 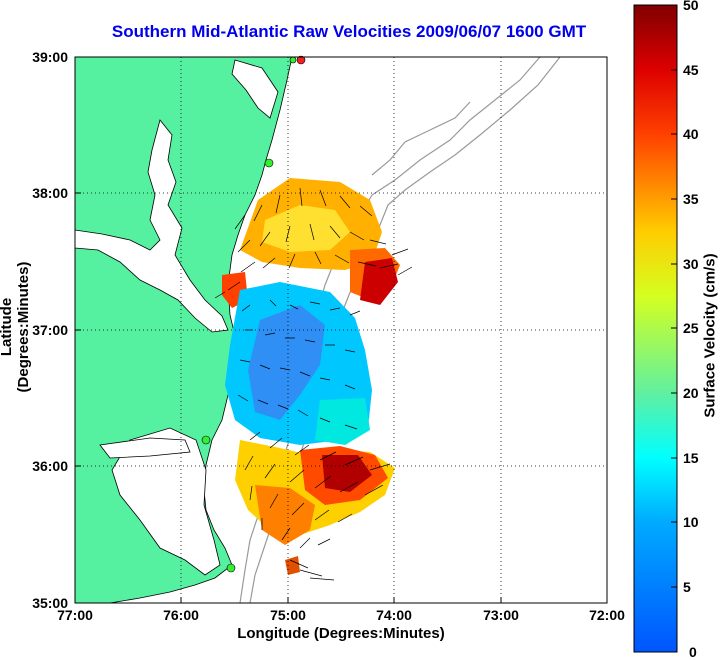 I want to click on colorbar-tick-label: 40, so click(x=691, y=134).